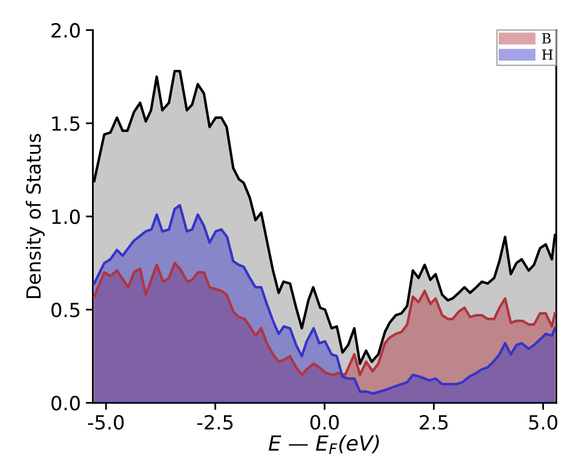 This screenshot has width=563, height=463. What do you see at coordinates (547, 55) in the screenshot?
I see `legend-label: H` at bounding box center [547, 55].